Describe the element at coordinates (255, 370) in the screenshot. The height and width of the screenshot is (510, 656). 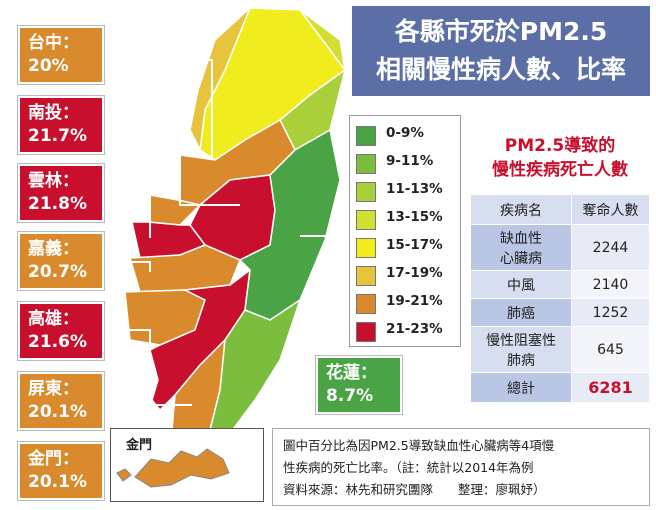
I see `map-region-taitung` at that location.